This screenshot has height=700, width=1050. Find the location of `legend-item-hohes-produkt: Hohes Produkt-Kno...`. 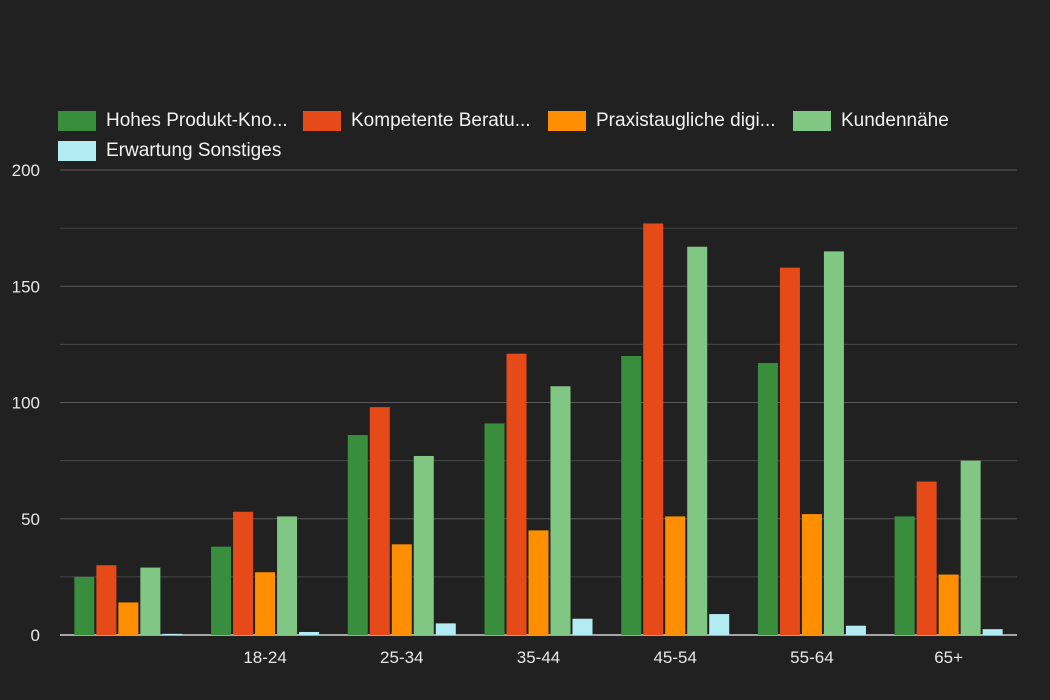

legend-item-hohes-produkt: Hohes Produkt-Kno... is located at coordinates (180, 121).